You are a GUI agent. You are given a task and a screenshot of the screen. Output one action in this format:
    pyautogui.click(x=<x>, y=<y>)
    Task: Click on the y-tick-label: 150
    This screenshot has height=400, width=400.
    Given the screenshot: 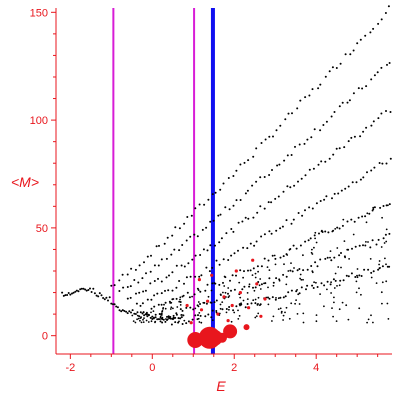 What is the action you would take?
    pyautogui.click(x=39, y=13)
    